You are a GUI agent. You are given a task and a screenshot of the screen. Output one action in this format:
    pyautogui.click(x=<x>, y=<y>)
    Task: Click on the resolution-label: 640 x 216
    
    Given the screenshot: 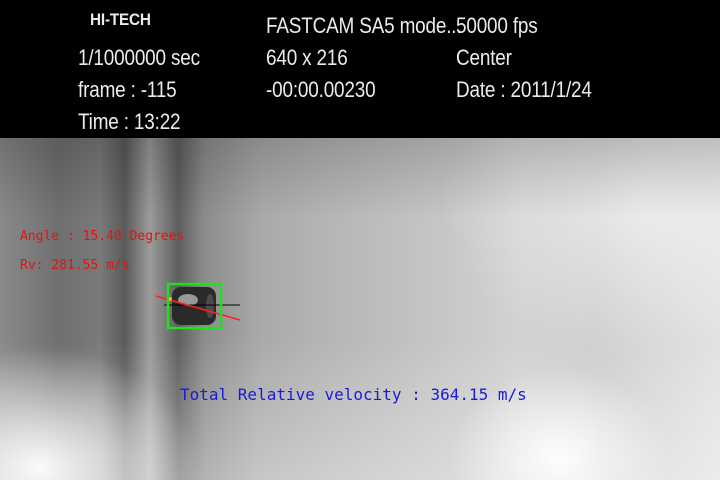 What is the action you would take?
    pyautogui.click(x=307, y=57)
    